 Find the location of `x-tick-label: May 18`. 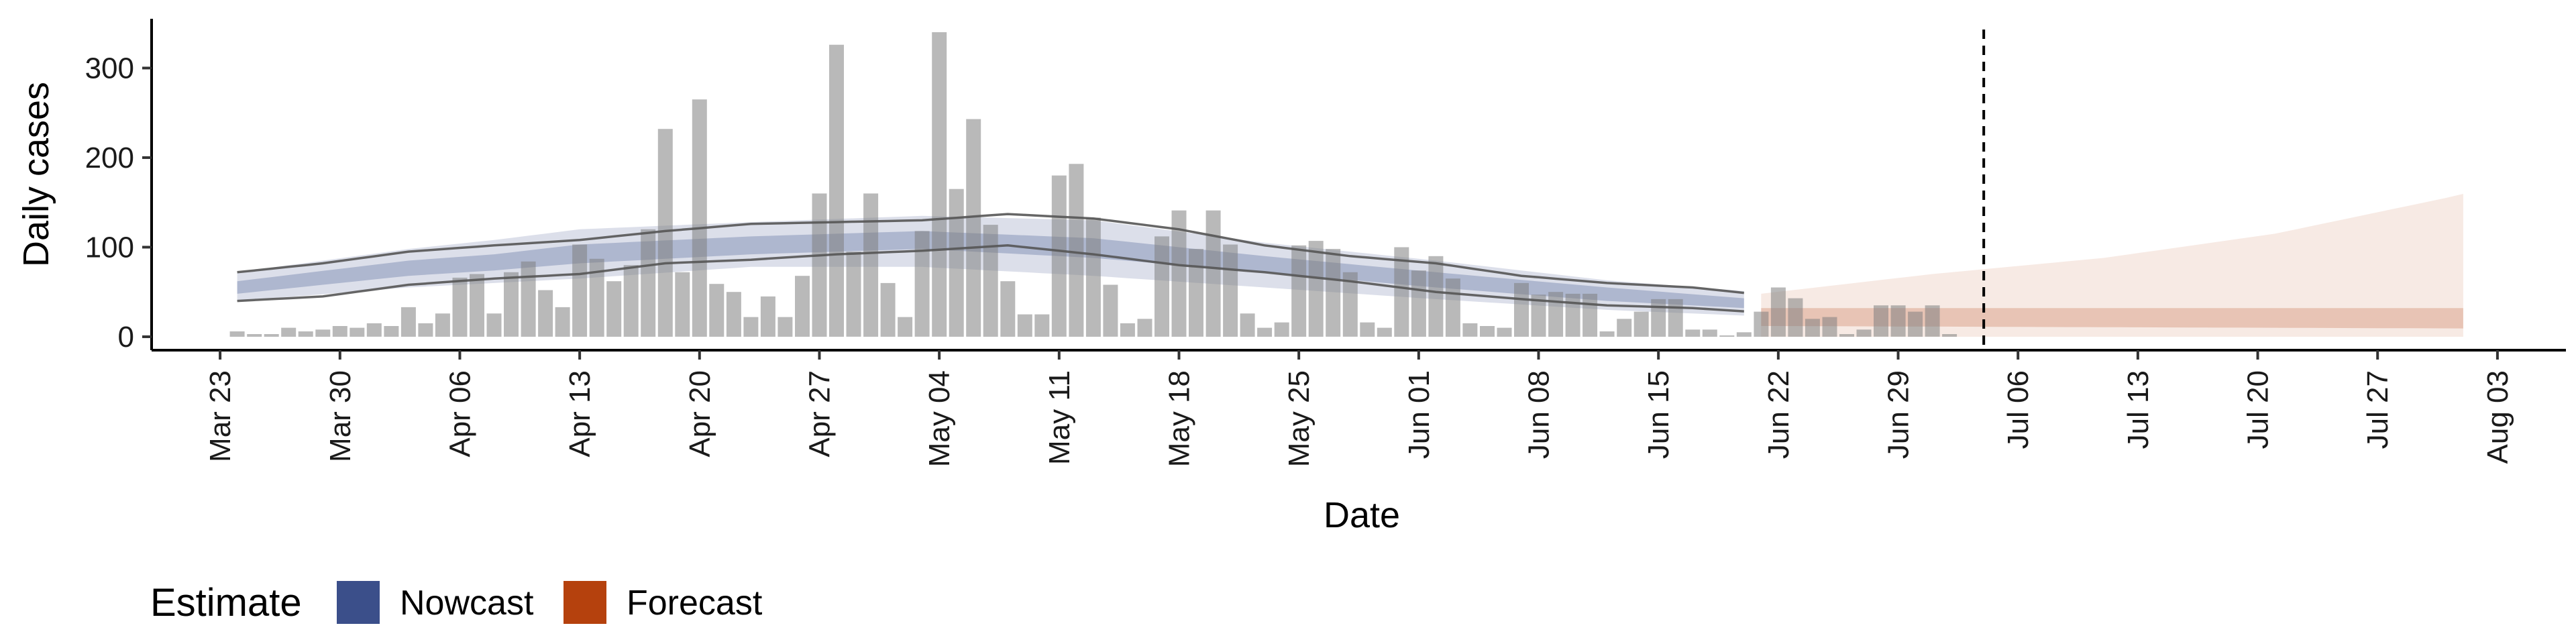

x-tick-label: May 18 is located at coordinates (1179, 418).